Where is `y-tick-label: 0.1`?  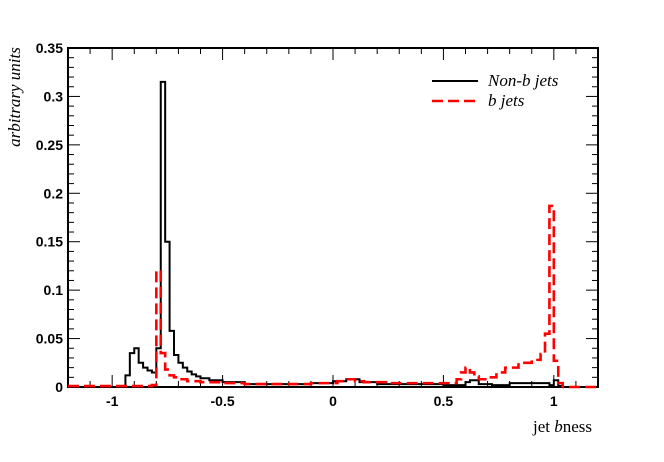
y-tick-label: 0.1 is located at coordinates (54, 290).